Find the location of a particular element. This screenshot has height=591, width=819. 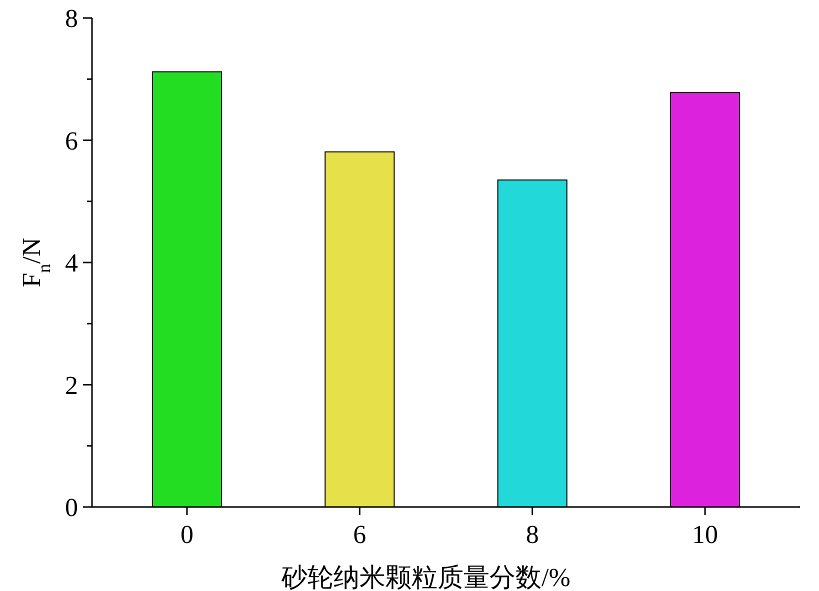

x-axis-title: 砂轮纳米颗粒质量分数/% is located at coordinates (425, 577).